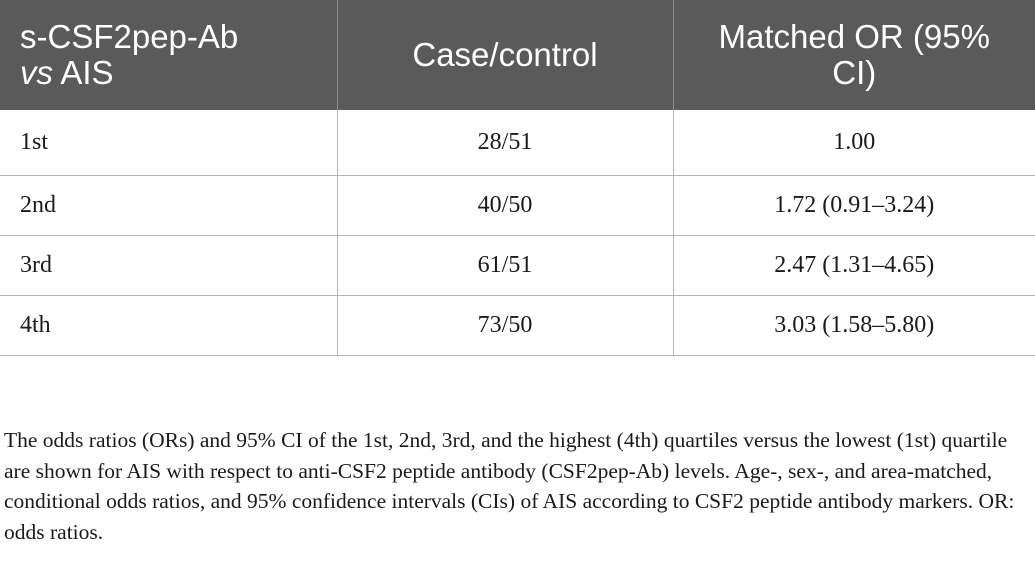  I want to click on header-matched-or: Matched OR (95% CI), so click(854, 55).